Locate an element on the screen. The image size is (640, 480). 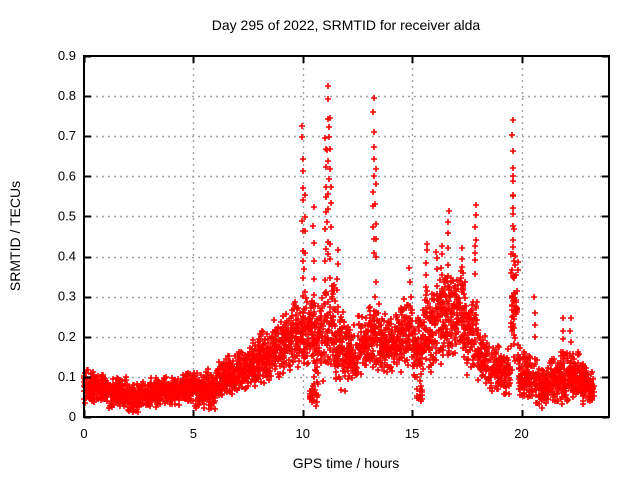
x-tick-label: 0 is located at coordinates (83, 433).